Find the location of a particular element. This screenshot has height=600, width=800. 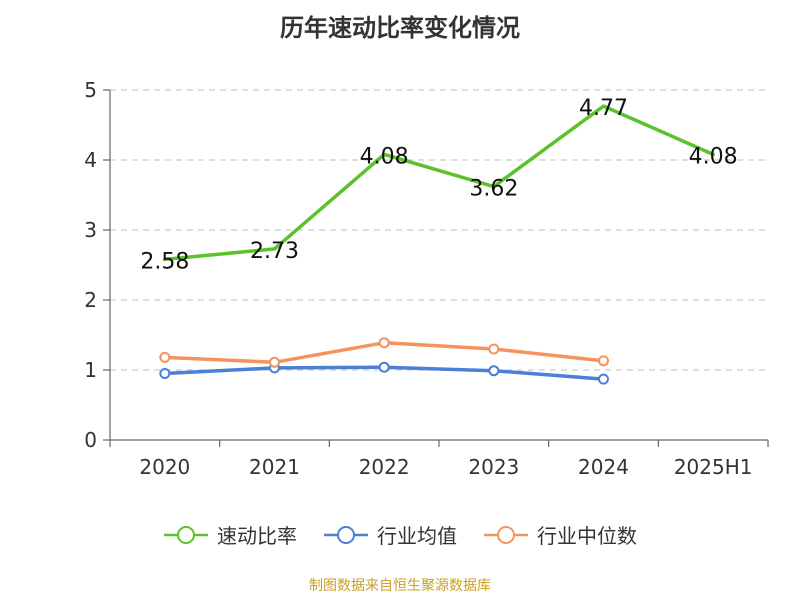

data-label-2020: 2.58 is located at coordinates (164, 261).